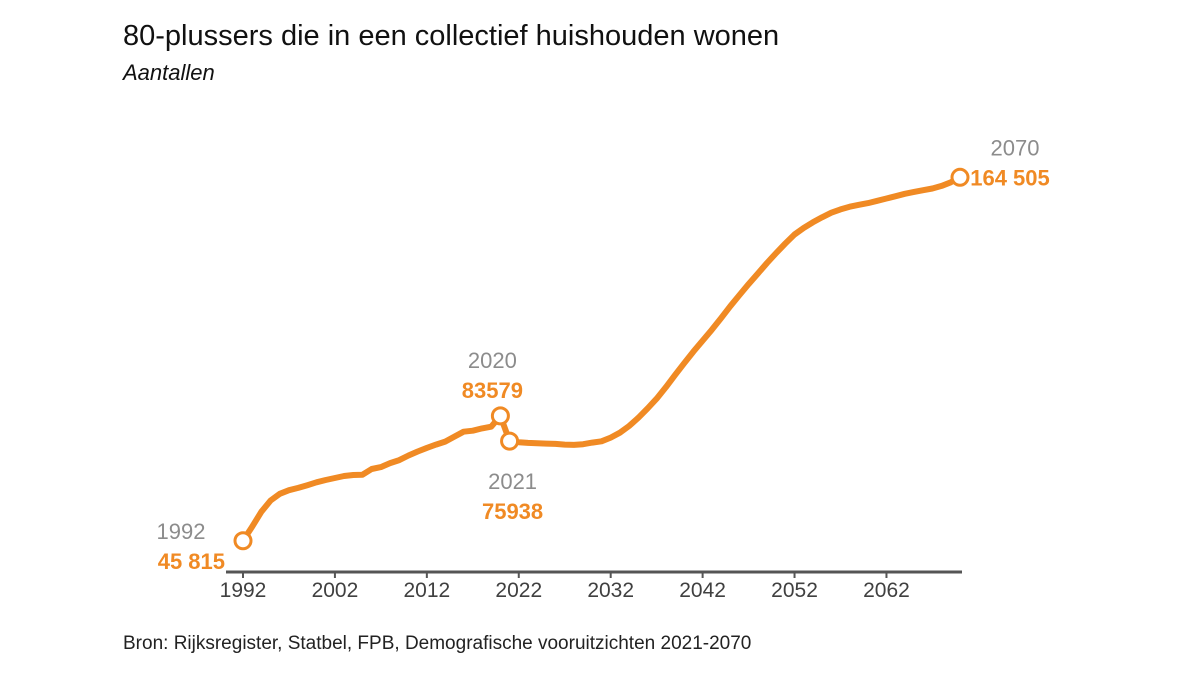 This screenshot has width=1200, height=675. I want to click on x-tick-label: 2032, so click(610, 590).